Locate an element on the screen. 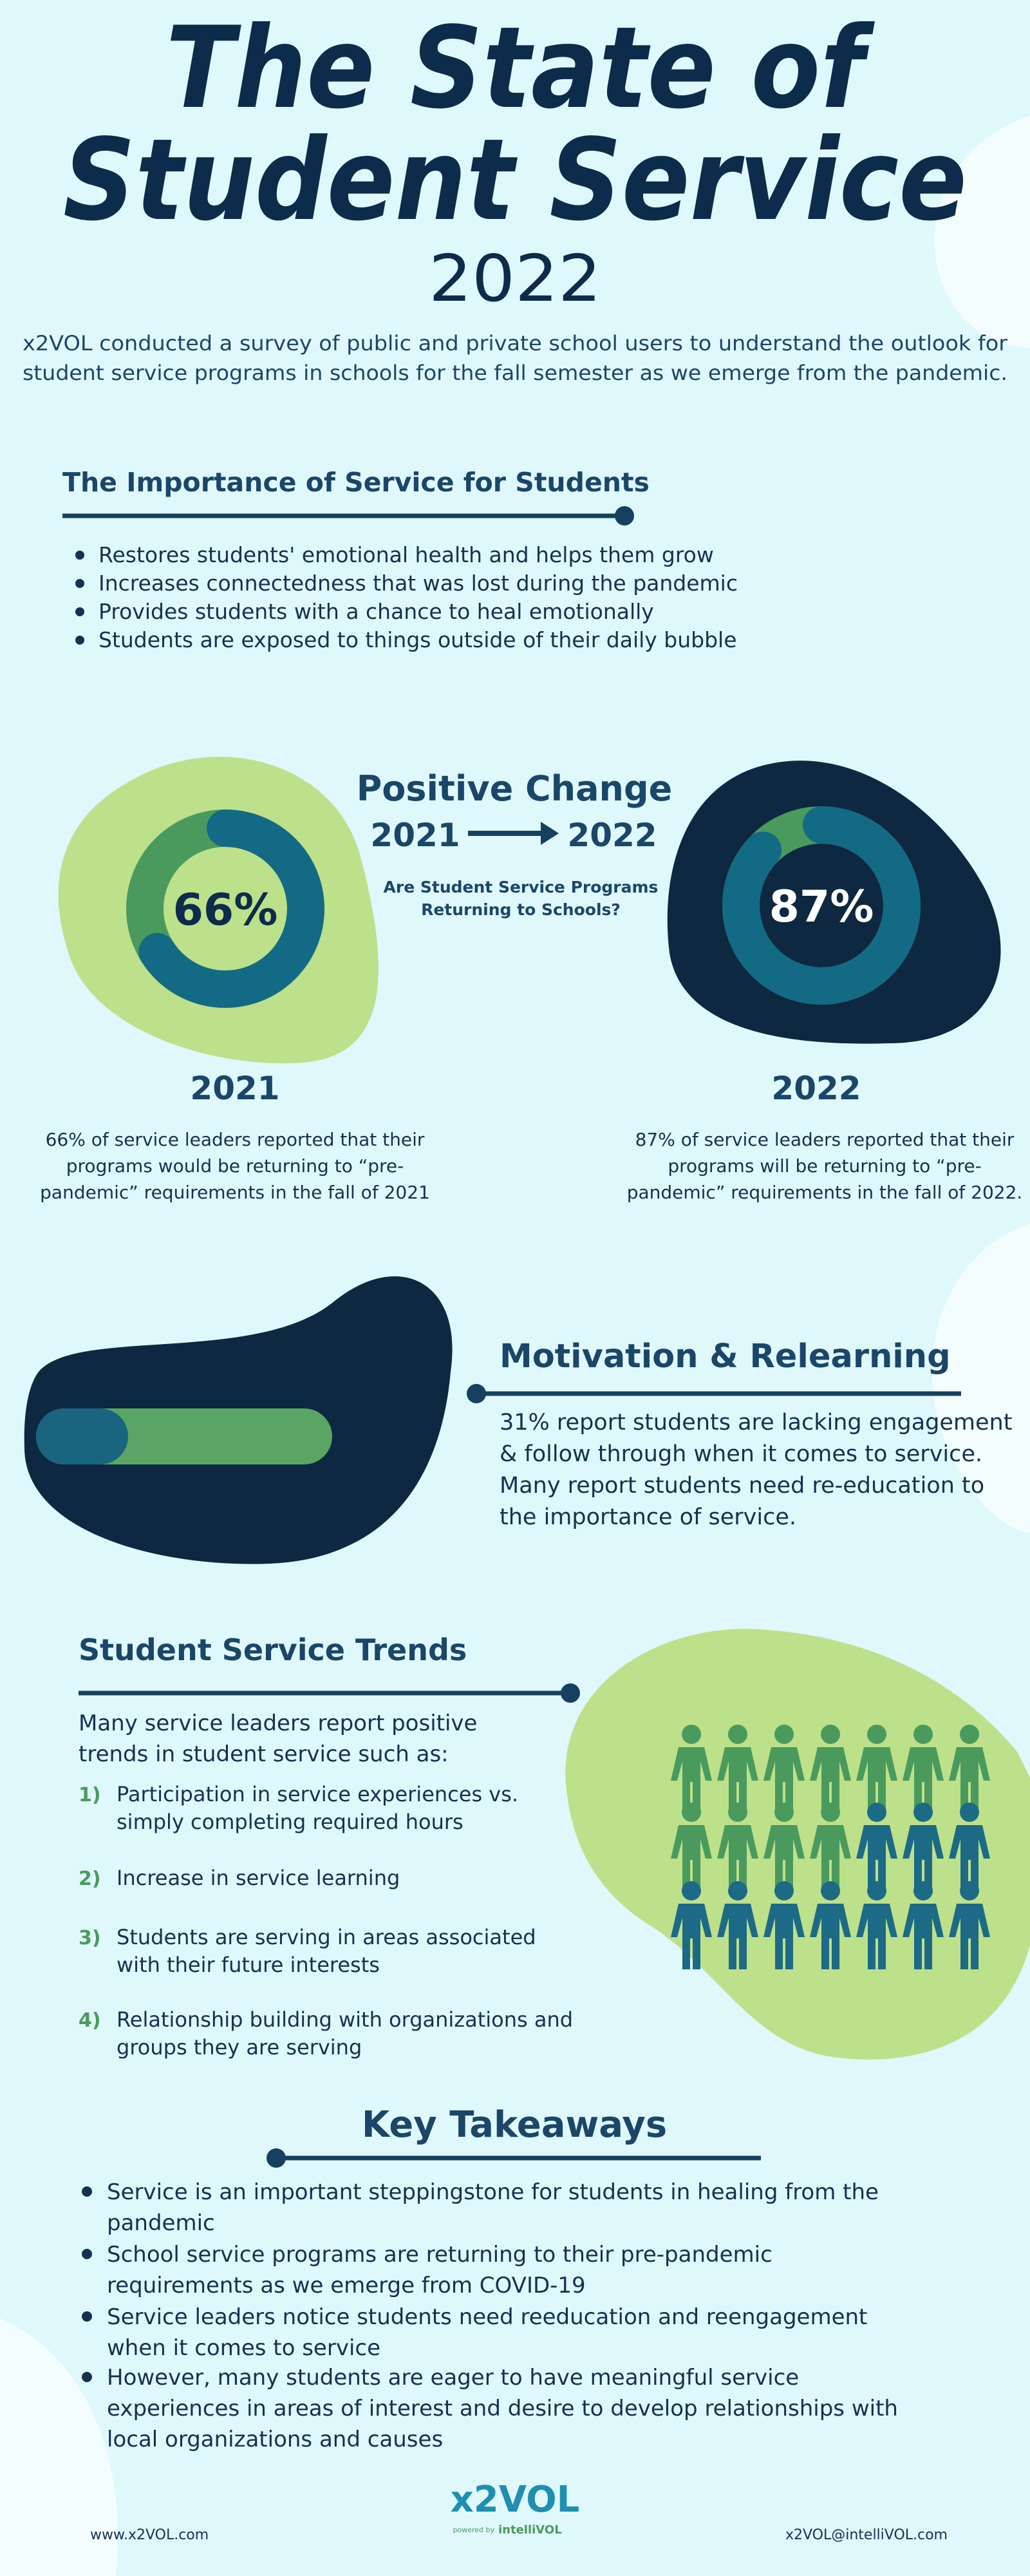 Image resolution: width=1030 pixels, height=2576 pixels. item-text: Increase in service learning is located at coordinates (258, 1878).